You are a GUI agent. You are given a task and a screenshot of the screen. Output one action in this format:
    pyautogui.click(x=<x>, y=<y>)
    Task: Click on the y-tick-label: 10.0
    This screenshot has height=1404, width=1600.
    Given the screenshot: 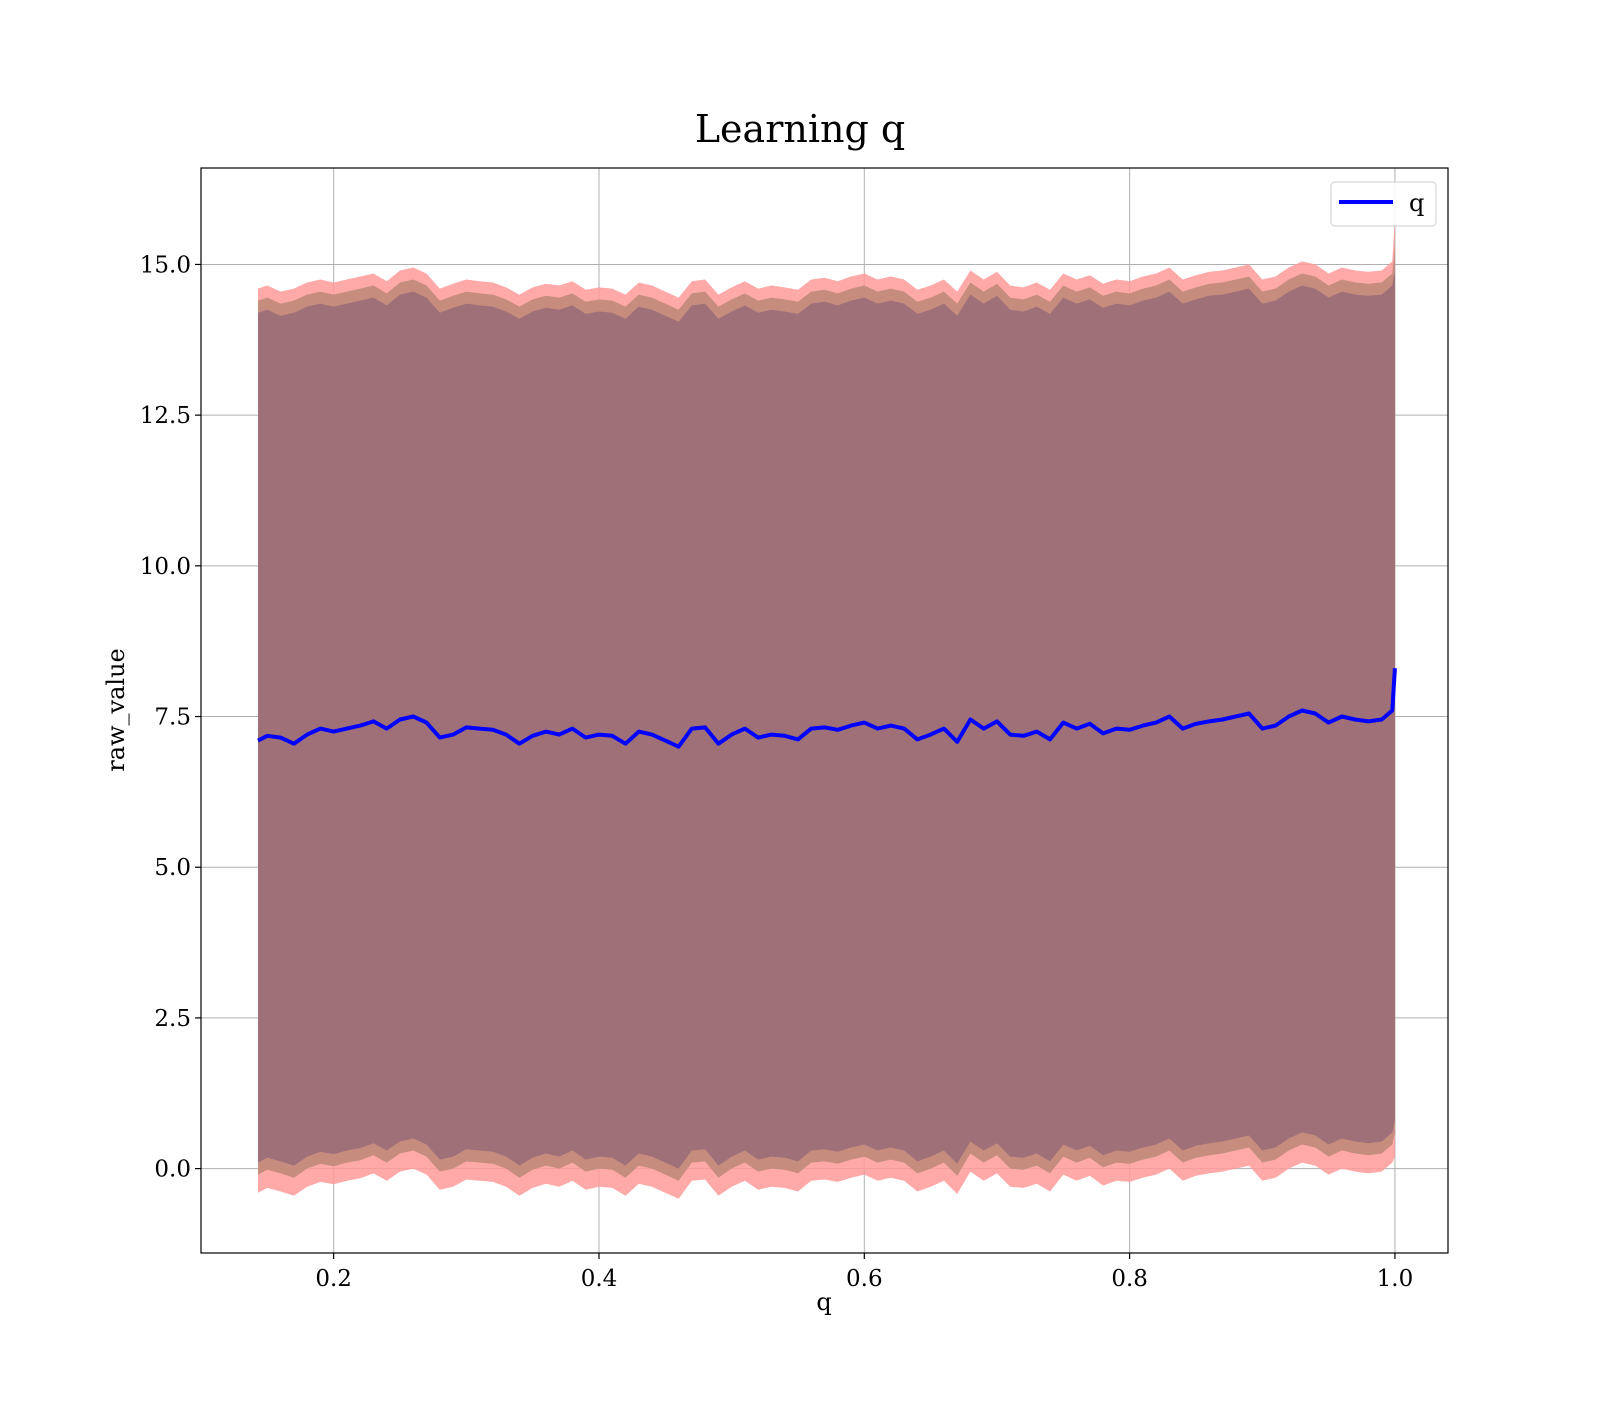 What is the action you would take?
    pyautogui.click(x=165, y=567)
    